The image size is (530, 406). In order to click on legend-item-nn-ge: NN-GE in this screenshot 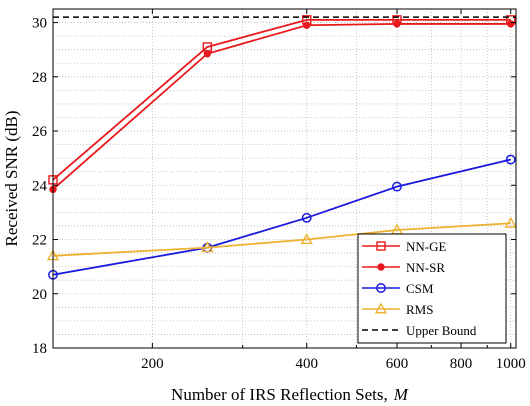, I will do `click(404, 246)`.